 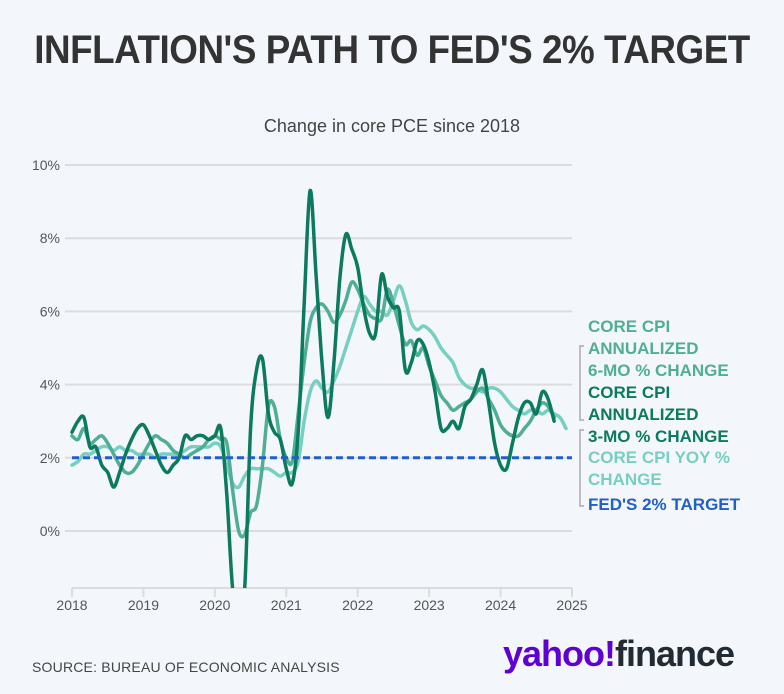 I want to click on y-tick-label: 6%, so click(x=50, y=311).